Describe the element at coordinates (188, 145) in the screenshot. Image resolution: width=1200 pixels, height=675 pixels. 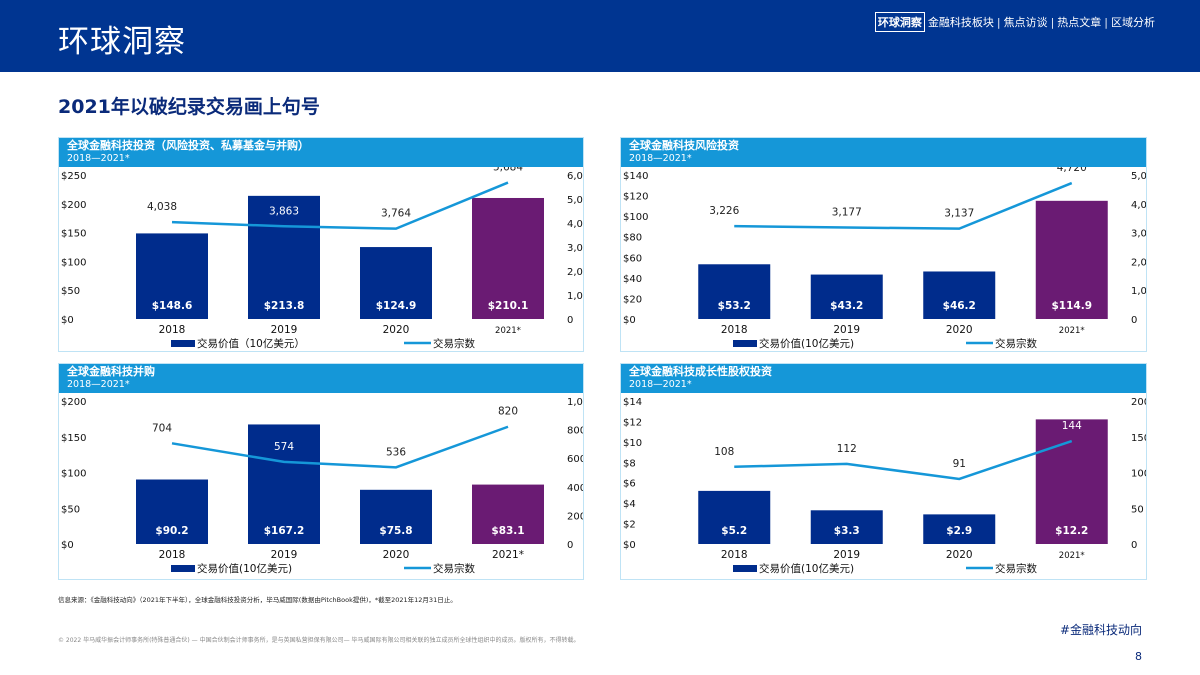
I see `chart-title: 全球金融科技投资（风险投资、私募基金与并购）` at that location.